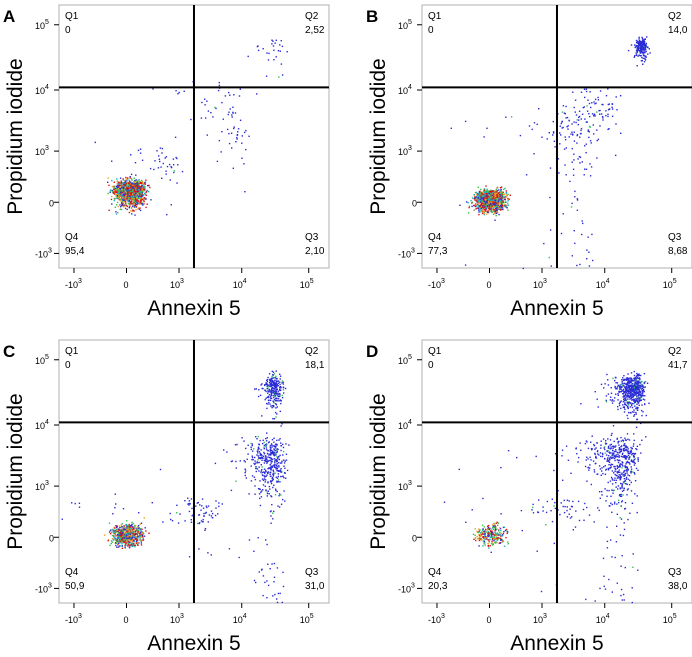 The image size is (692, 657). I want to click on x-tick-label: 103, so click(540, 284).